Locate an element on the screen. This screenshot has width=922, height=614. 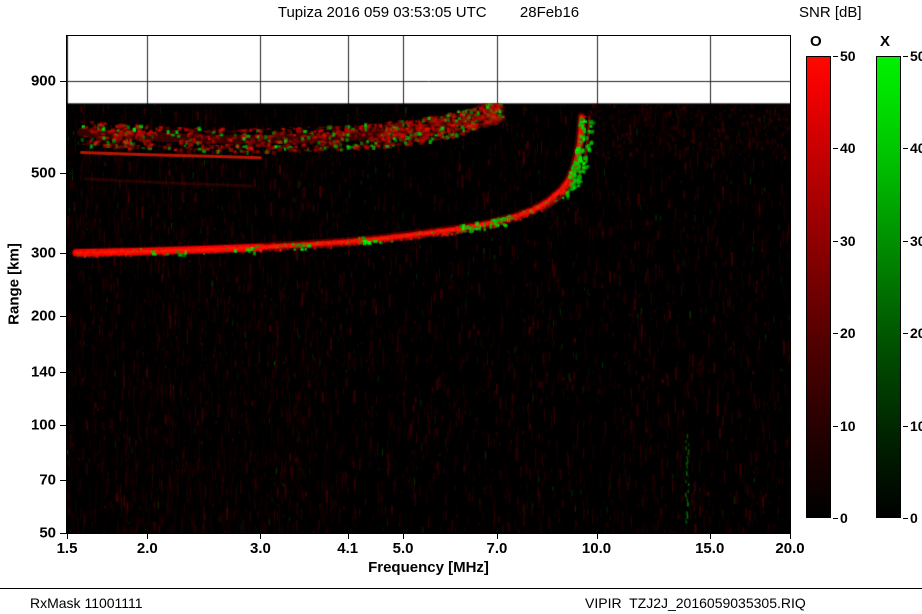
x-tick-label: 15.0 is located at coordinates (710, 548).